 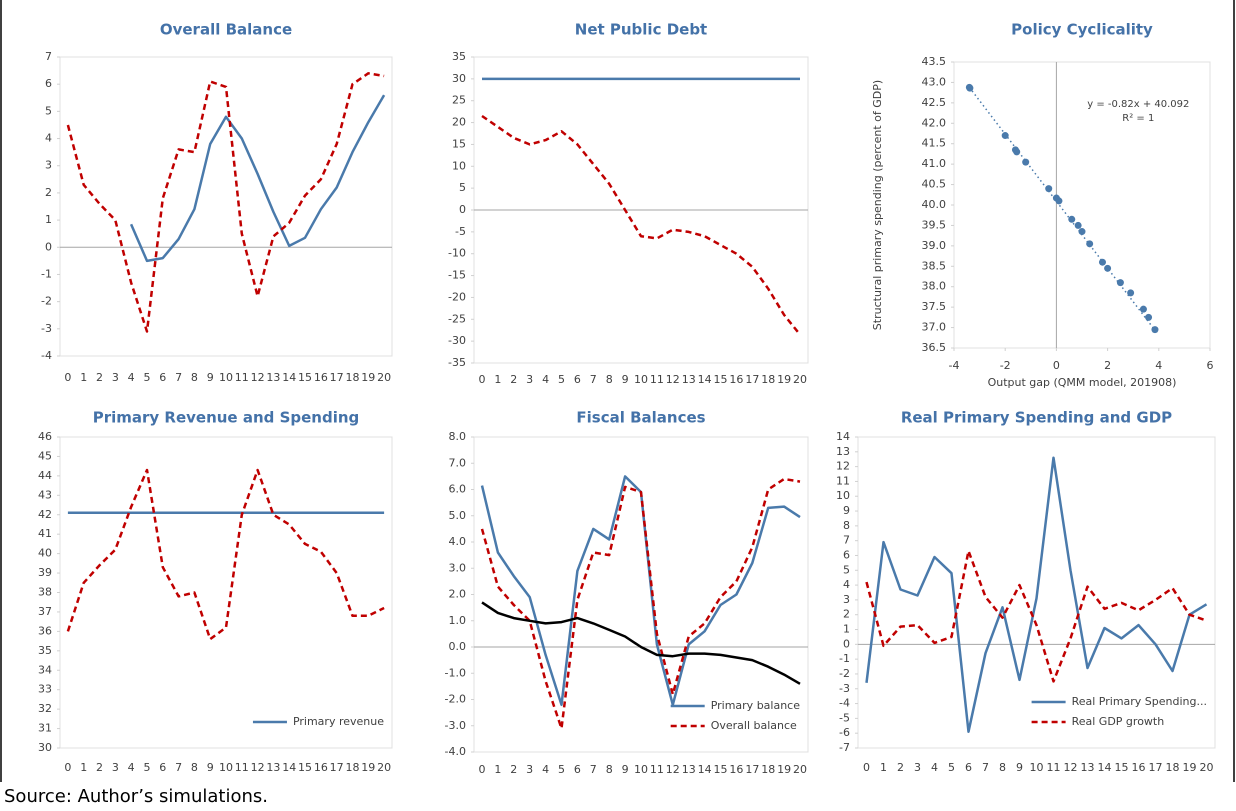 What do you see at coordinates (45, 572) in the screenshot?
I see `y-tick-label: 39` at bounding box center [45, 572].